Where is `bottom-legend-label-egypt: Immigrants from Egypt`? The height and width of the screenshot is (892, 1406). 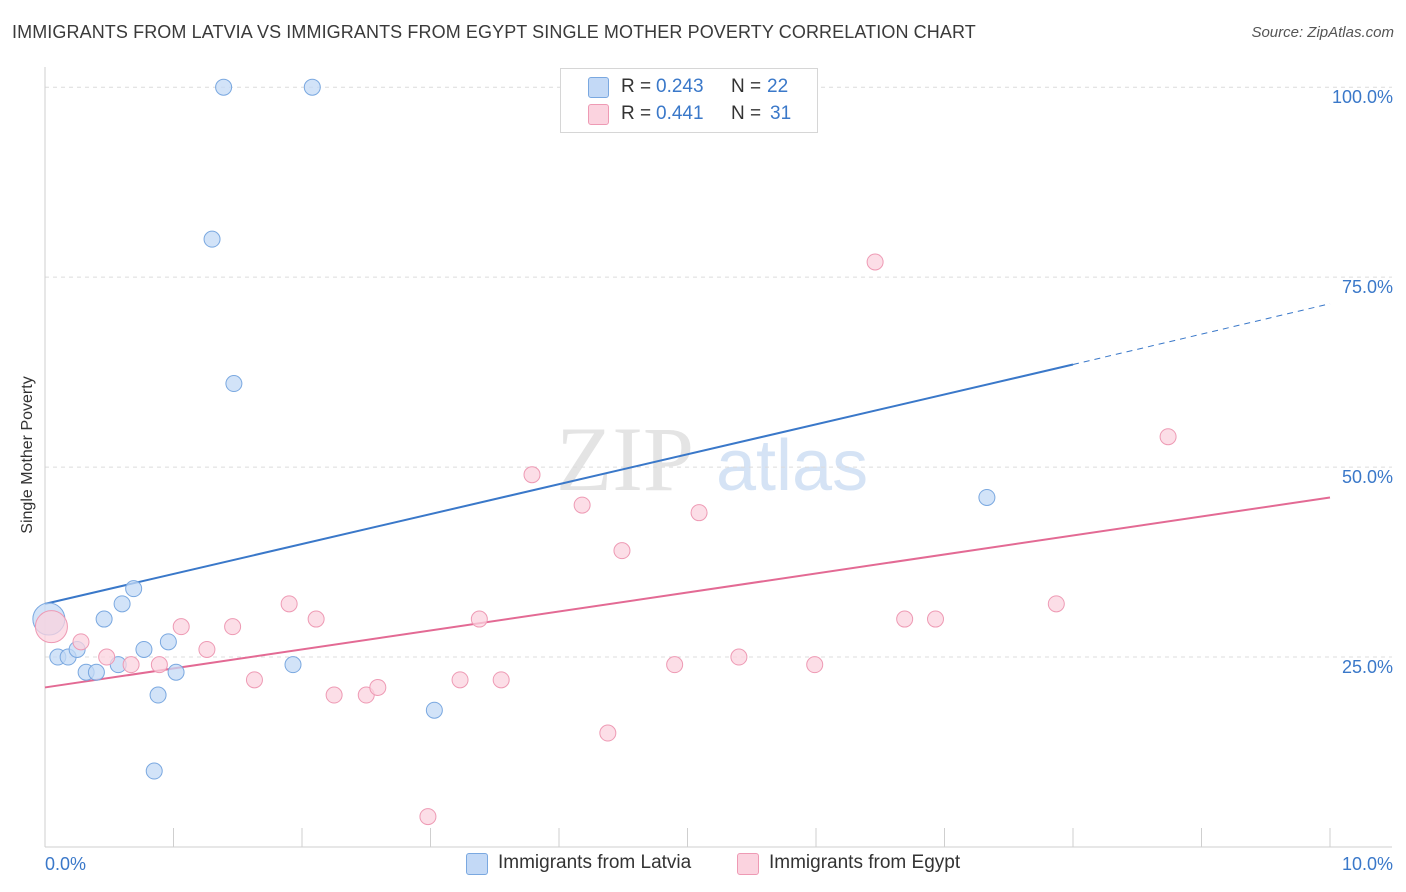 bottom-legend-label-egypt: Immigrants from Egypt is located at coordinates (865, 862).